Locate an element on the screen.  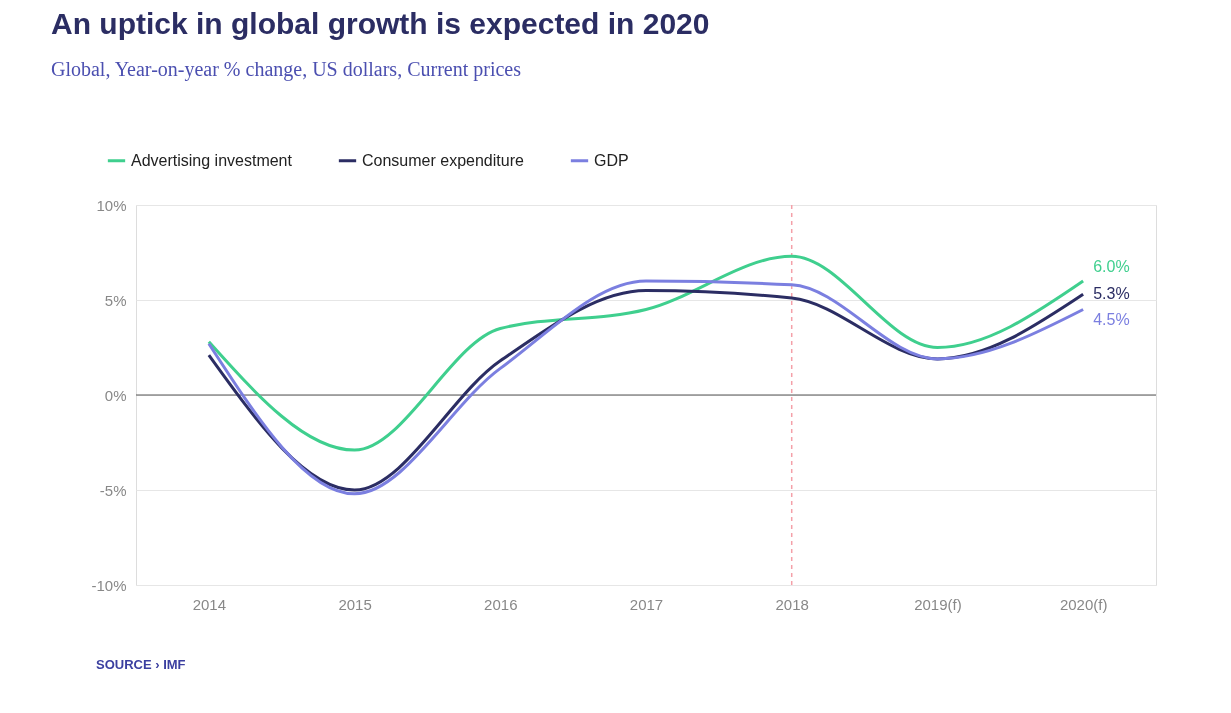
legend-label: GDP is located at coordinates (611, 160).